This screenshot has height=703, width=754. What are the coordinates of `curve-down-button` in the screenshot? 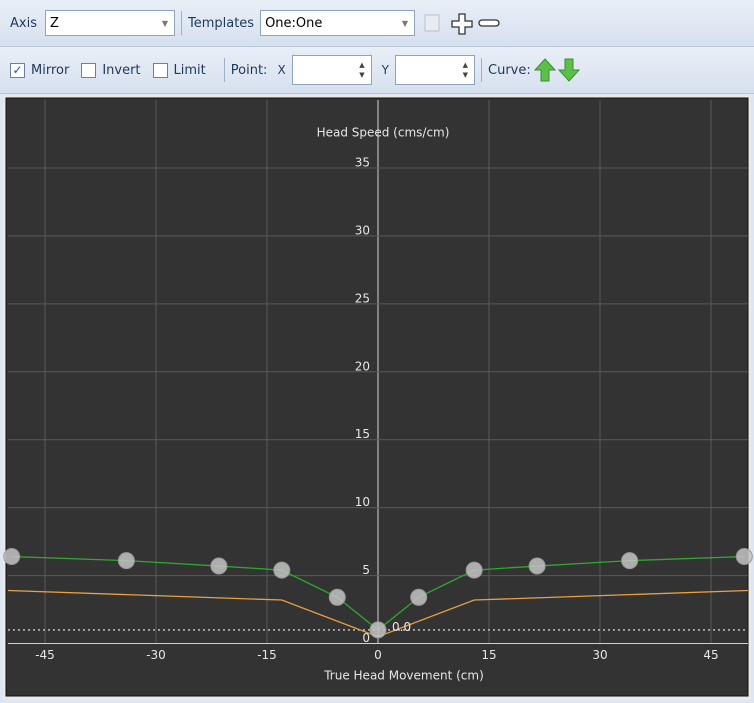 It's located at (568, 70).